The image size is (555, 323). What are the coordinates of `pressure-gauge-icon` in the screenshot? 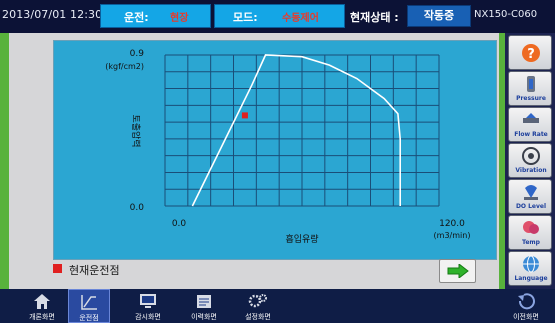 It's located at (531, 84).